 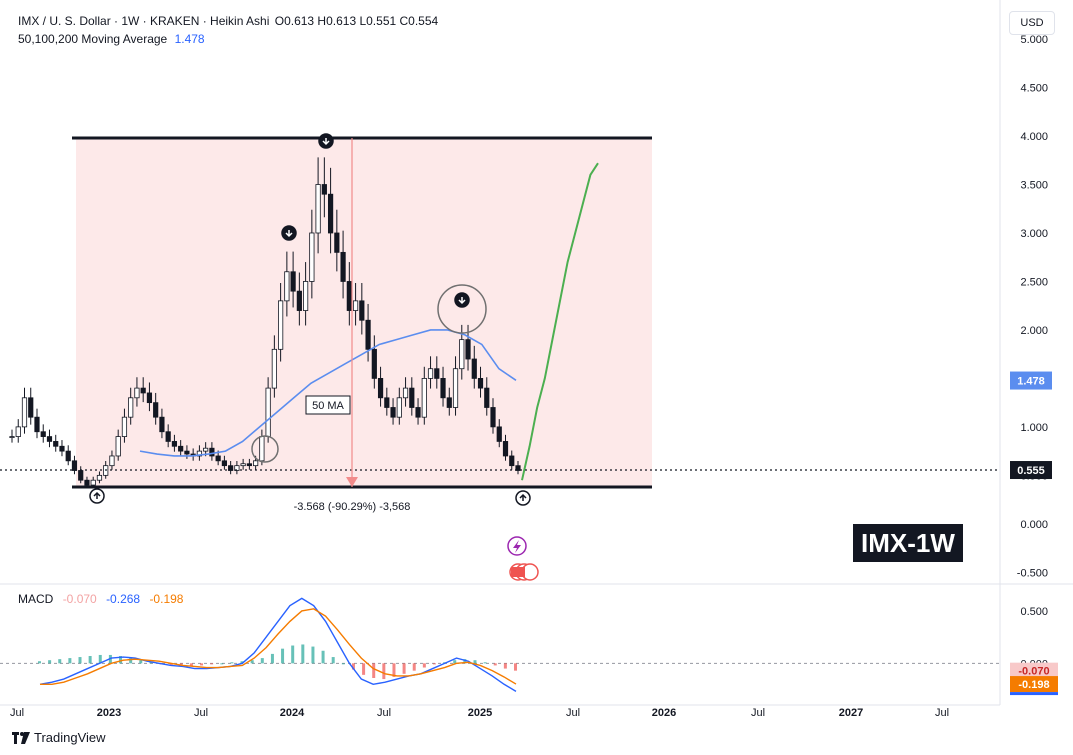 What do you see at coordinates (908, 543) in the screenshot?
I see `symbol-watermark: IMX-1W` at bounding box center [908, 543].